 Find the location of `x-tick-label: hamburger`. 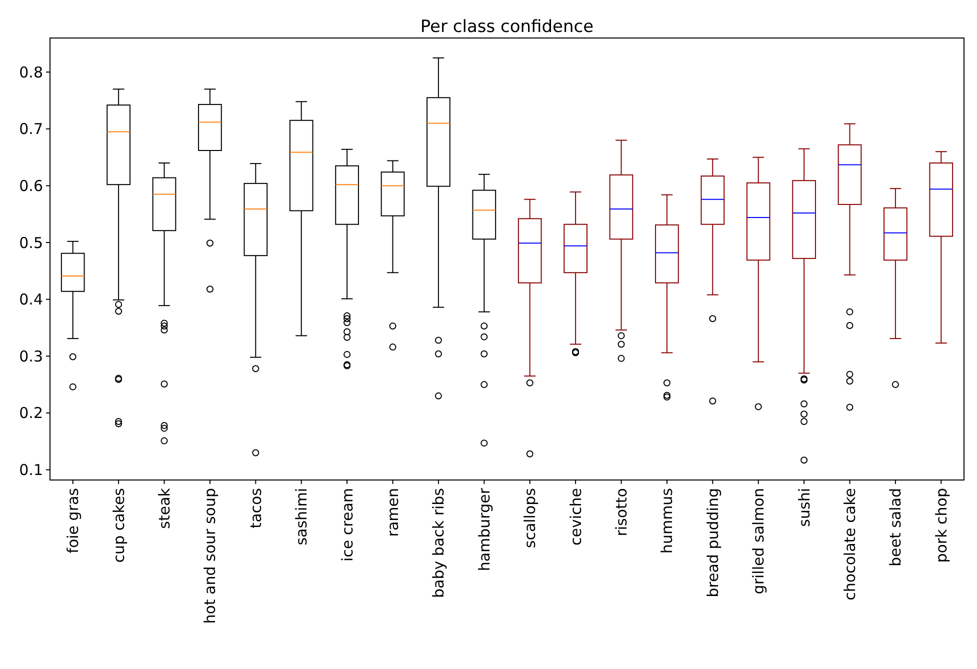

x-tick-label: hamburger is located at coordinates (484, 529).